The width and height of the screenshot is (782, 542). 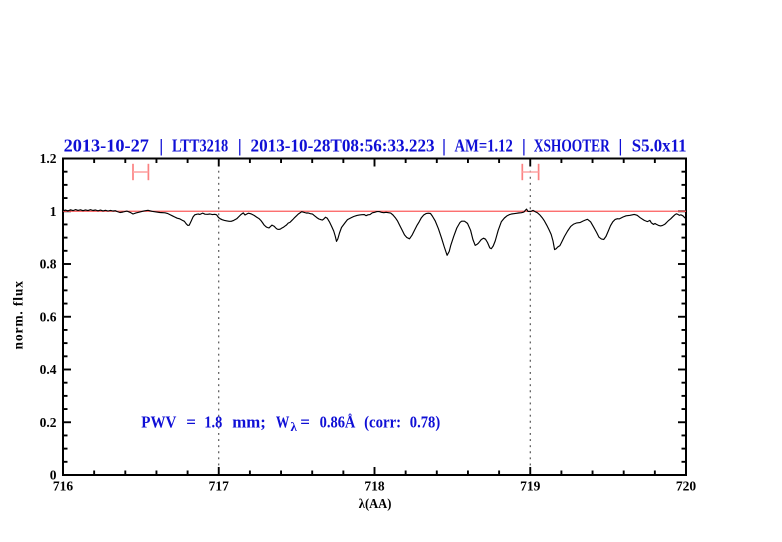 What do you see at coordinates (48, 316) in the screenshot?
I see `svg-text: 0.6` at bounding box center [48, 316].